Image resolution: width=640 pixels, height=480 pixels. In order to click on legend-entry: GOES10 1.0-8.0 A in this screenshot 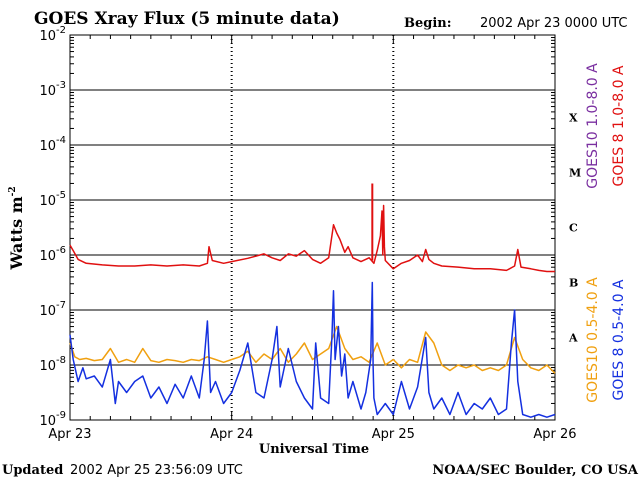, I will do `click(593, 126)`.